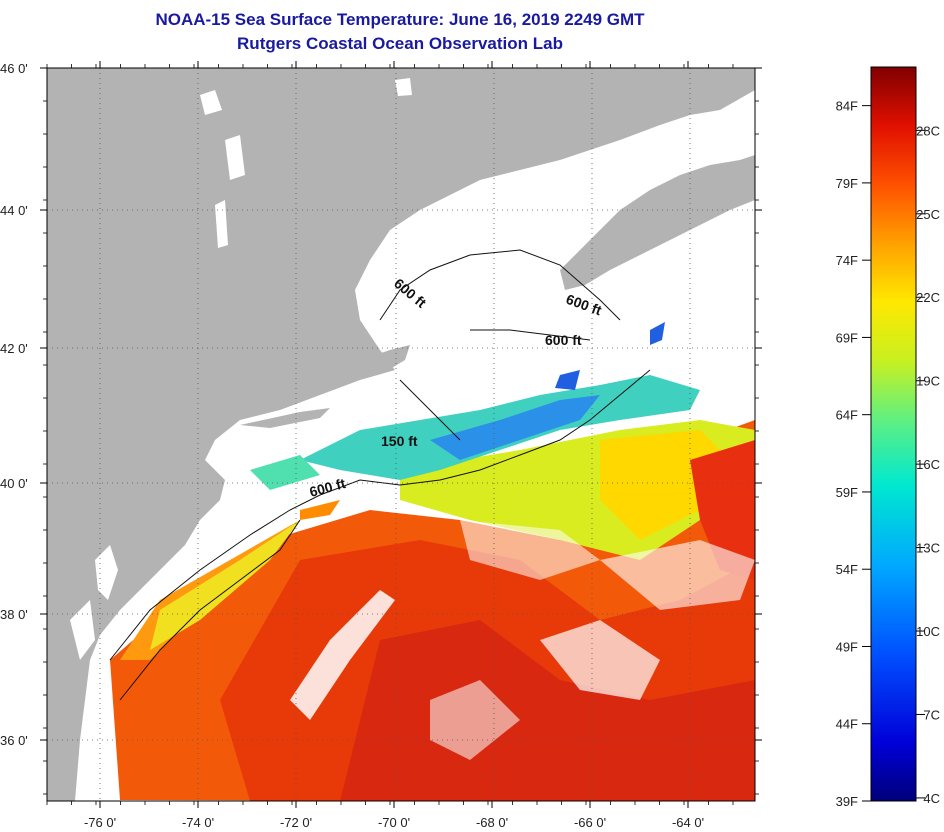 Image resolution: width=944 pixels, height=832 pixels. I want to click on colorbar, so click(893, 434).